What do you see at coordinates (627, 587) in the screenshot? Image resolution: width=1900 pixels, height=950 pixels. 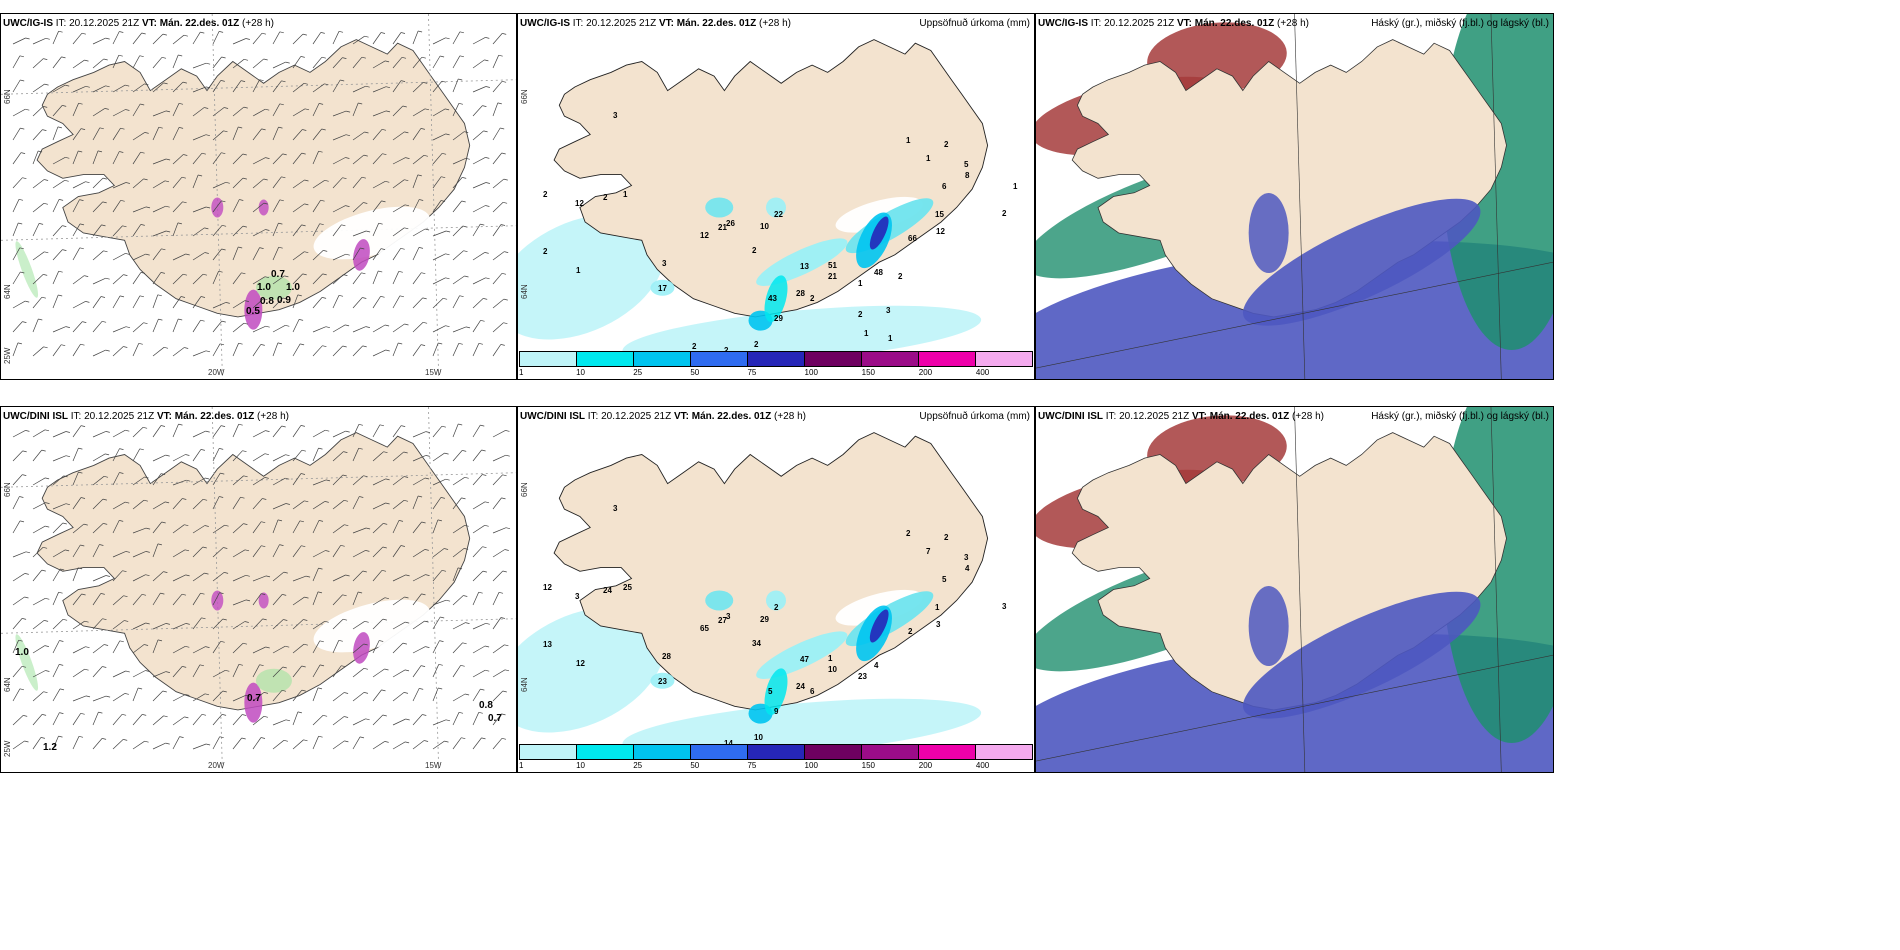 I see `precip-amount-label: 25` at bounding box center [627, 587].